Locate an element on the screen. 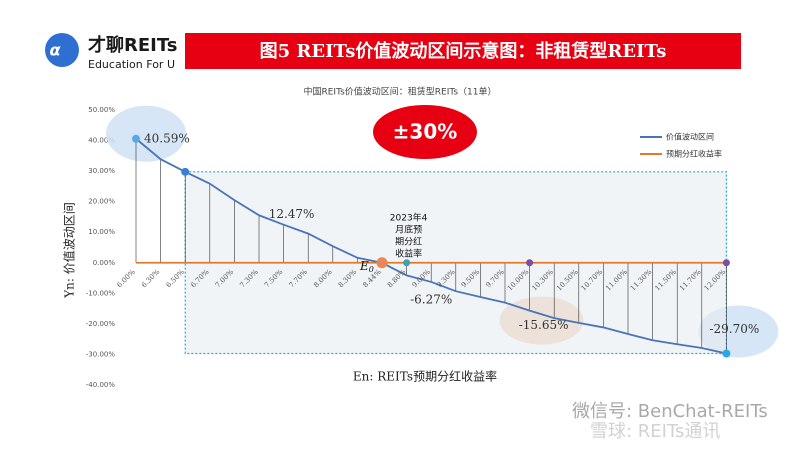 The width and height of the screenshot is (800, 451). watermark: 微信号: BenChat-REITs is located at coordinates (670, 411).